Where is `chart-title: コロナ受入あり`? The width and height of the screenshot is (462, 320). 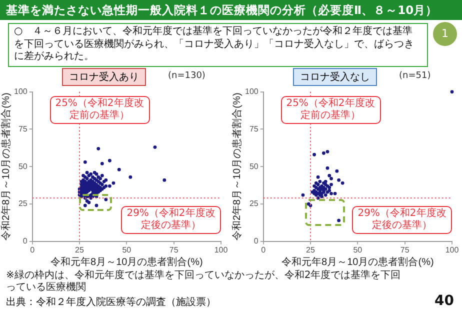 chart-title: コロナ受入あり is located at coordinates (104, 77).